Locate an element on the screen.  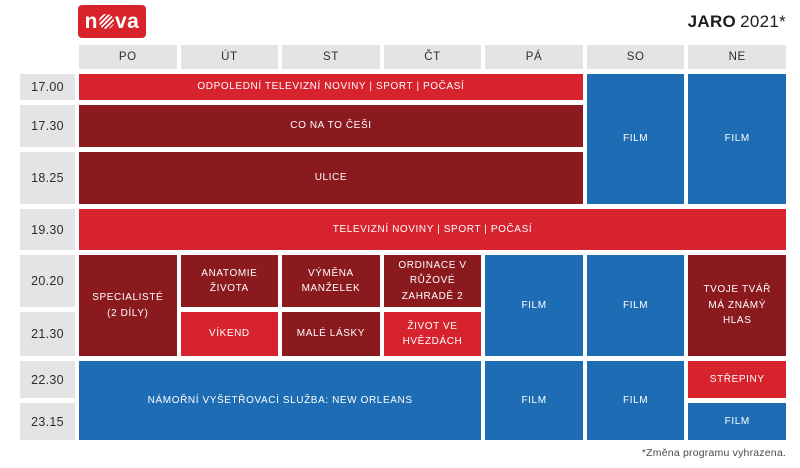
program-cell: ULICE is located at coordinates (331, 178).